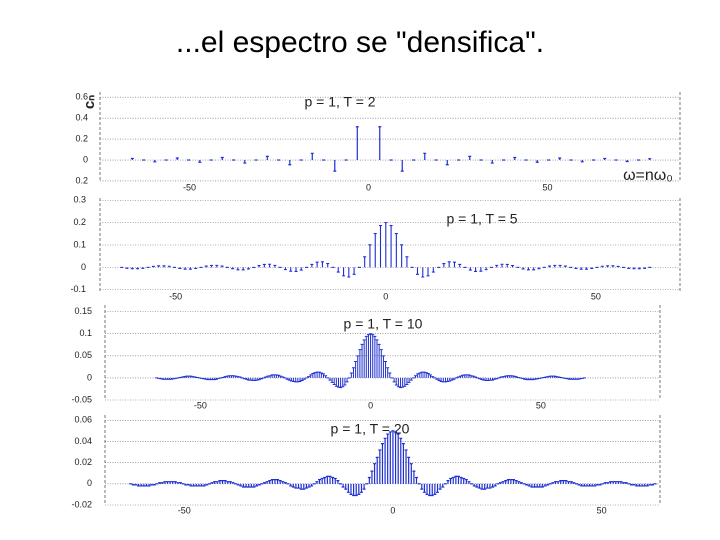  Describe the element at coordinates (360, 42) in the screenshot. I see `slide-title: ...el espectro se "densifica".` at that location.